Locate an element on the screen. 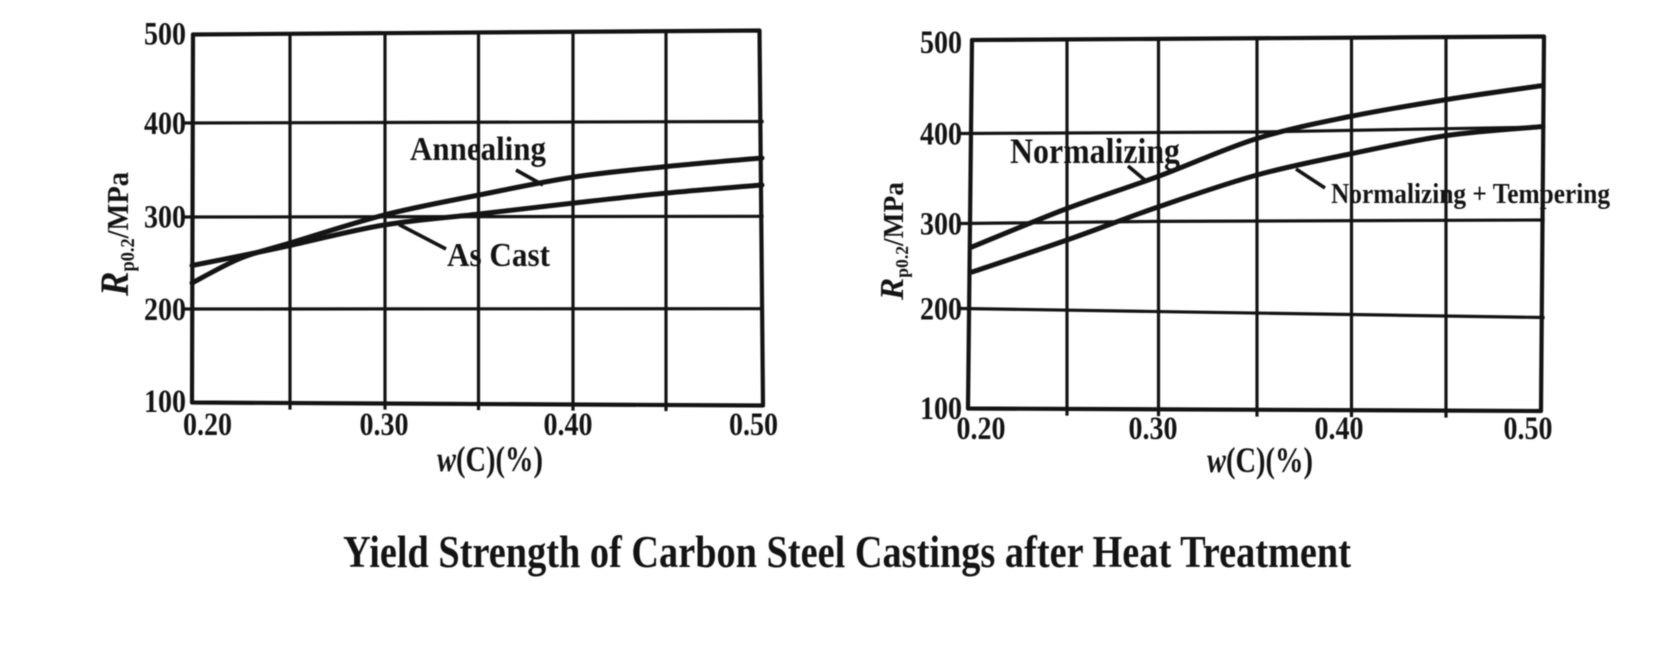 This screenshot has width=1664, height=662. svg-text: Normalizing + Tempering is located at coordinates (1470, 194).